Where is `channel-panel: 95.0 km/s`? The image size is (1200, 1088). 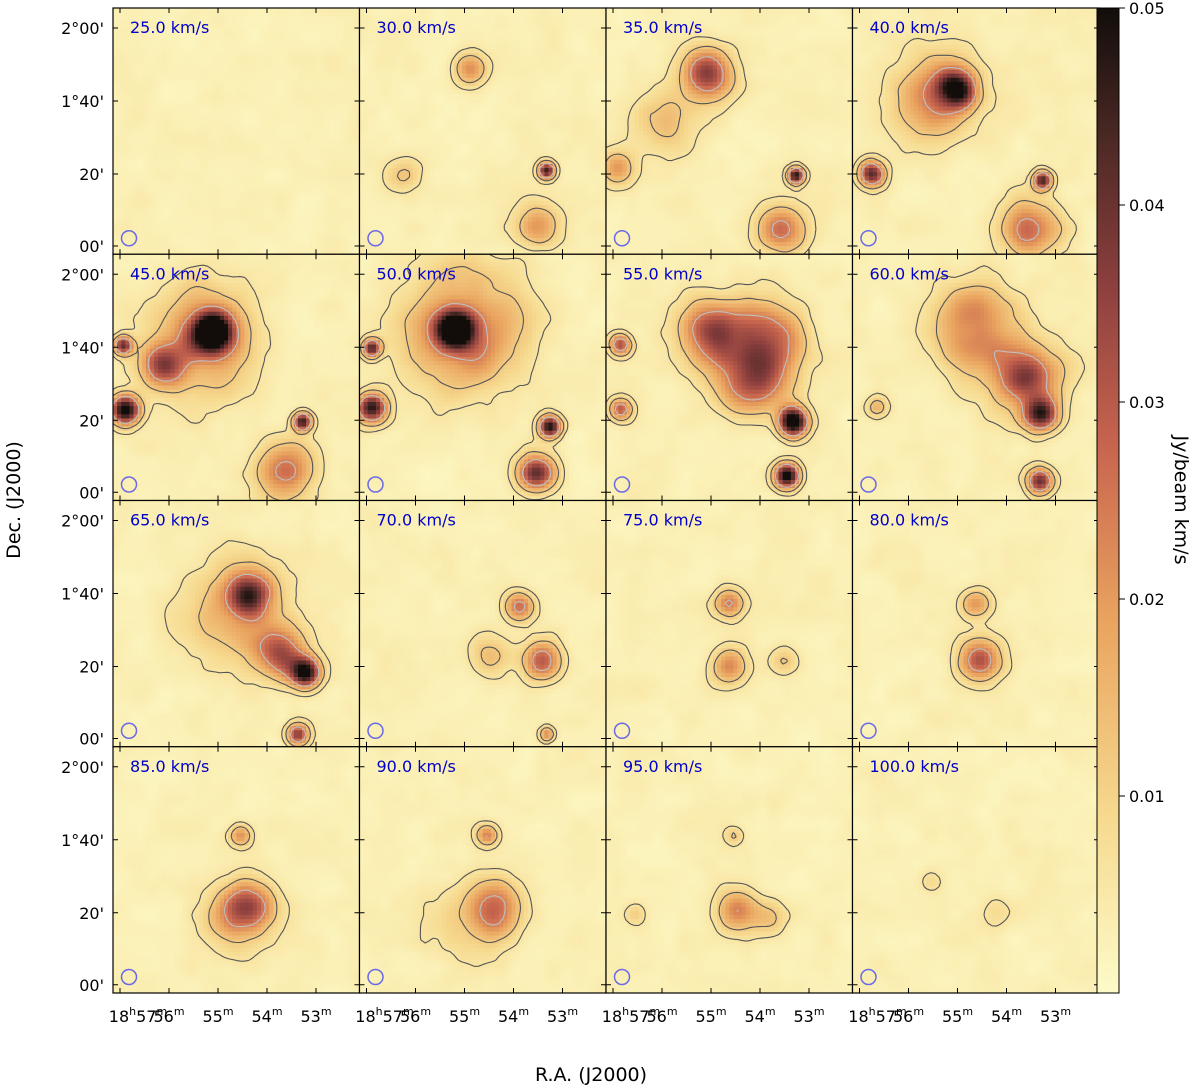
channel-panel: 95.0 km/s is located at coordinates (729, 870).